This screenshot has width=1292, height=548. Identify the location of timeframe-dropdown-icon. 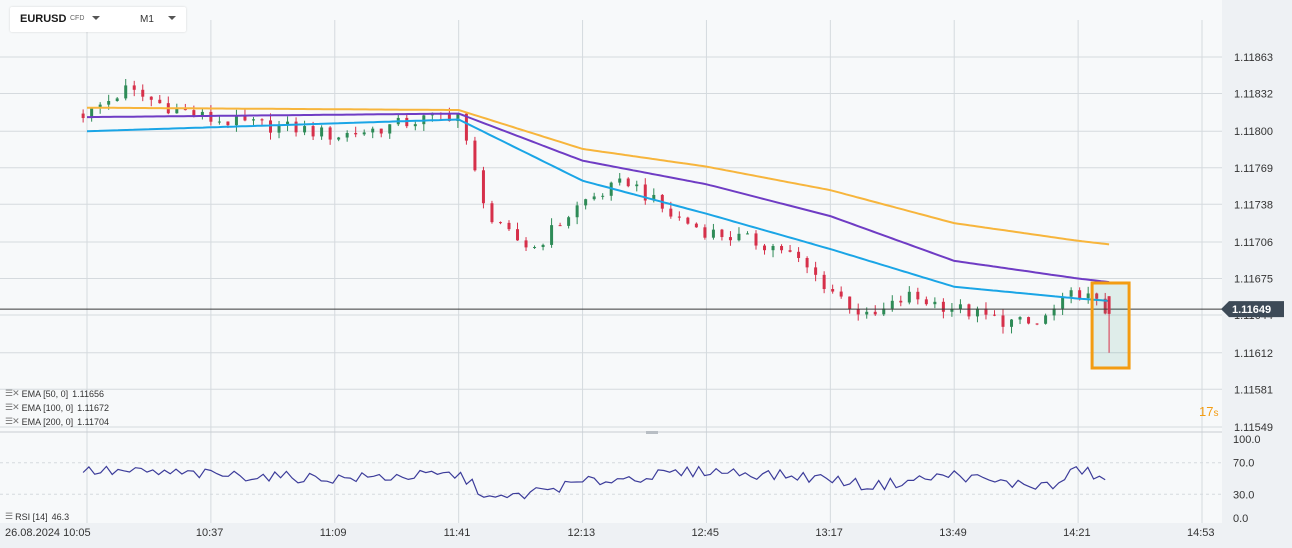
(172, 18).